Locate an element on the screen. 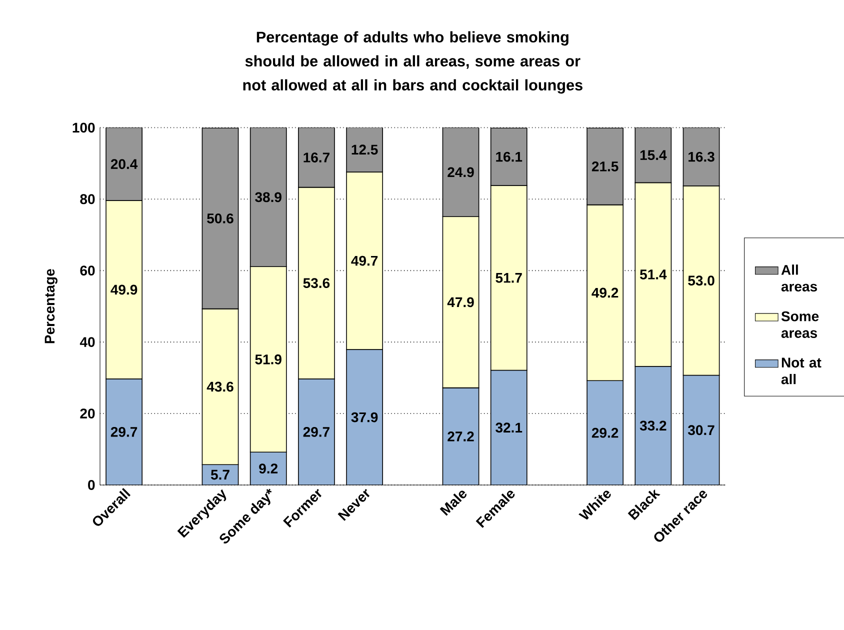 Image resolution: width=844 pixels, height=630 pixels. data-label: 51.4 is located at coordinates (653, 275).